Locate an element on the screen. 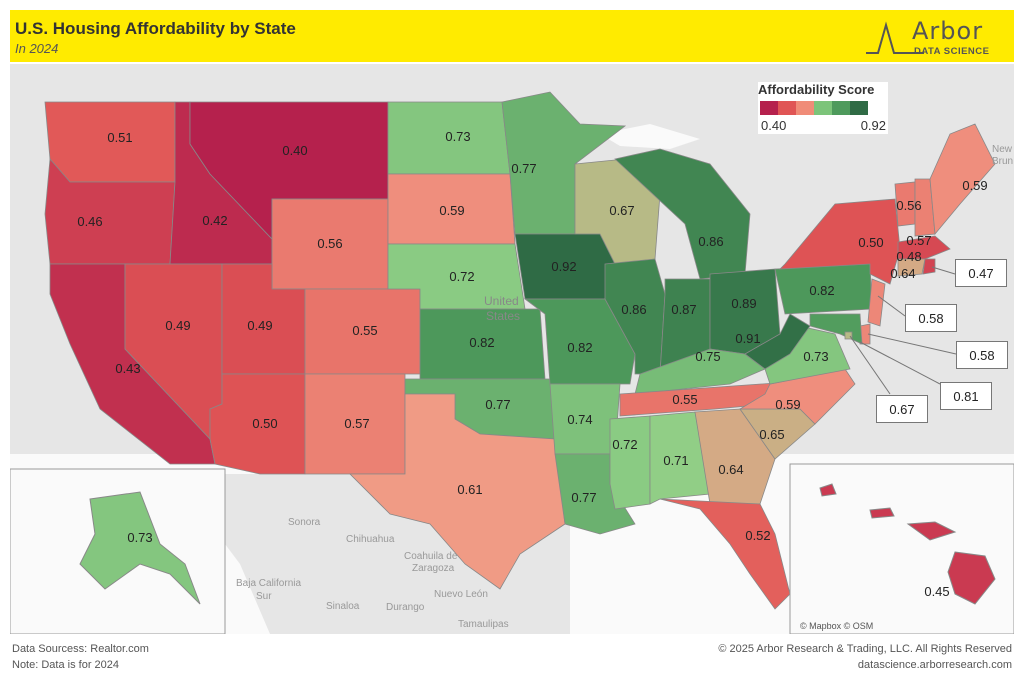 Image resolution: width=1024 pixels, height=683 pixels. value-label-new-mexico: 0.57 is located at coordinates (357, 423).